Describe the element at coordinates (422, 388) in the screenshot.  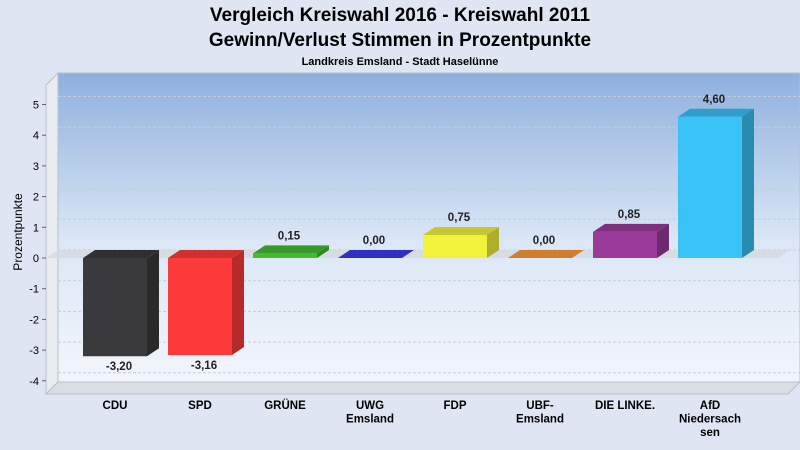
I see `plot-floor` at that location.